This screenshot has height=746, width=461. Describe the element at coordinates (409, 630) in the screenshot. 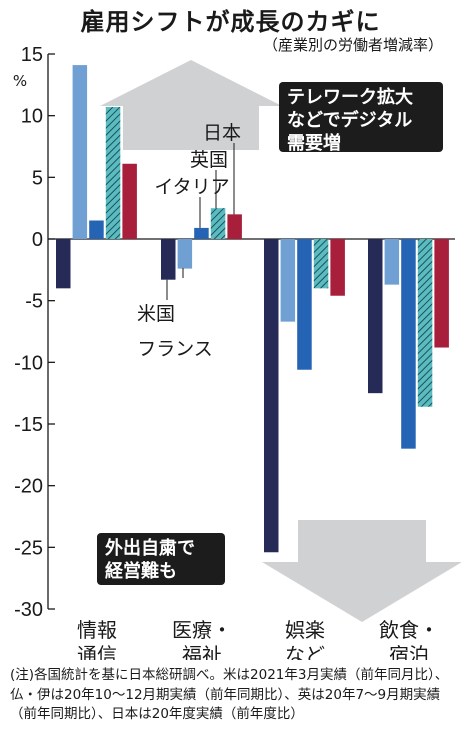

I see `category-label: 飲食・` at that location.